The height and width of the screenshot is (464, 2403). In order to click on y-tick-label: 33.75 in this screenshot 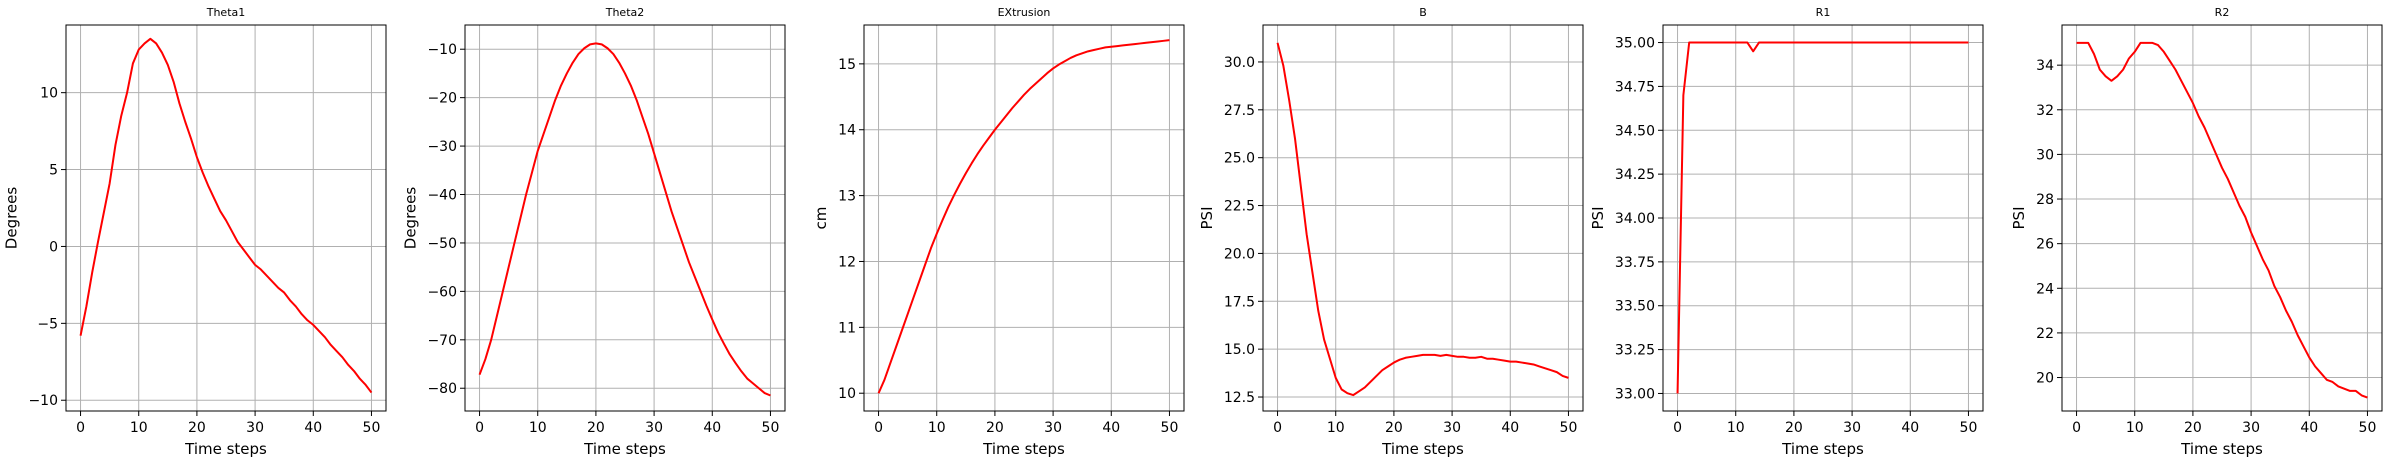, I will do `click(1635, 263)`.